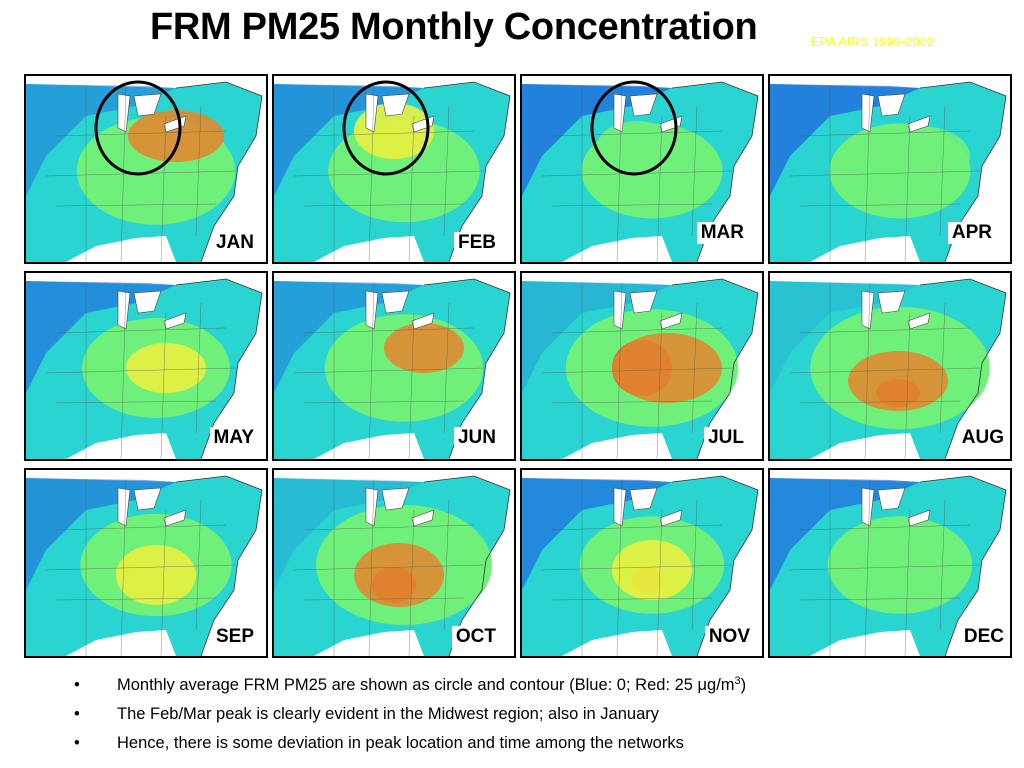 Image resolution: width=1024 pixels, height=768 pixels. I want to click on month-label: APR, so click(971, 233).